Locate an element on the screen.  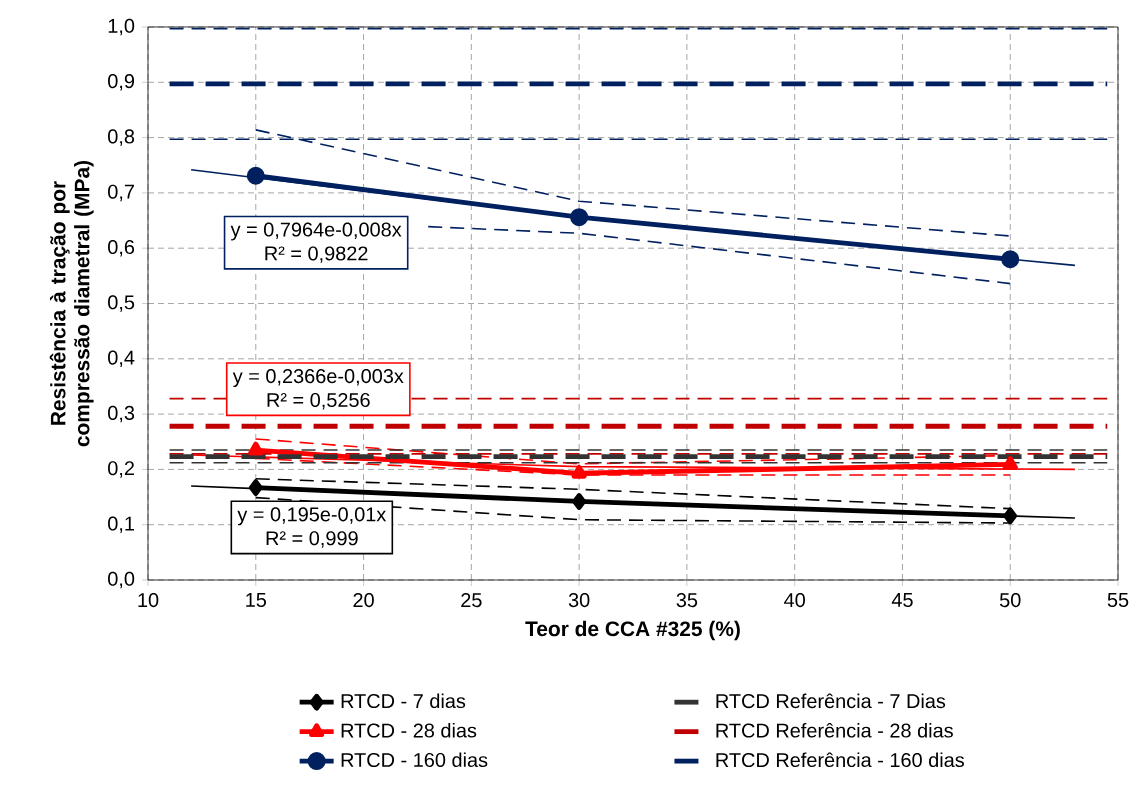
legend-label: RTCD - 28 dias is located at coordinates (409, 730).